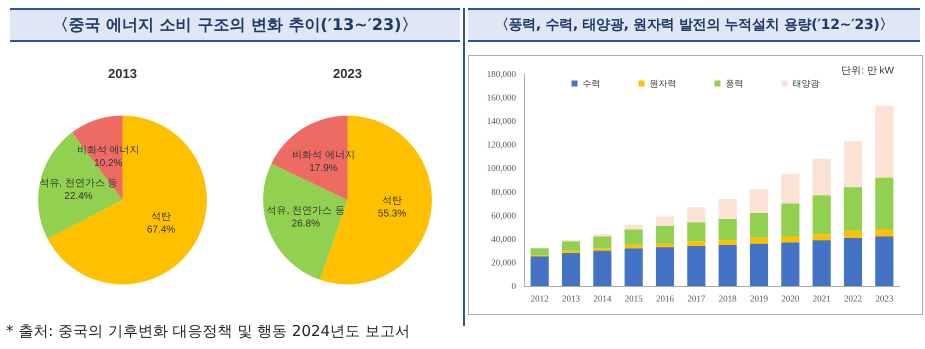  Describe the element at coordinates (514, 286) in the screenshot. I see `y-tick-label: 0` at that location.